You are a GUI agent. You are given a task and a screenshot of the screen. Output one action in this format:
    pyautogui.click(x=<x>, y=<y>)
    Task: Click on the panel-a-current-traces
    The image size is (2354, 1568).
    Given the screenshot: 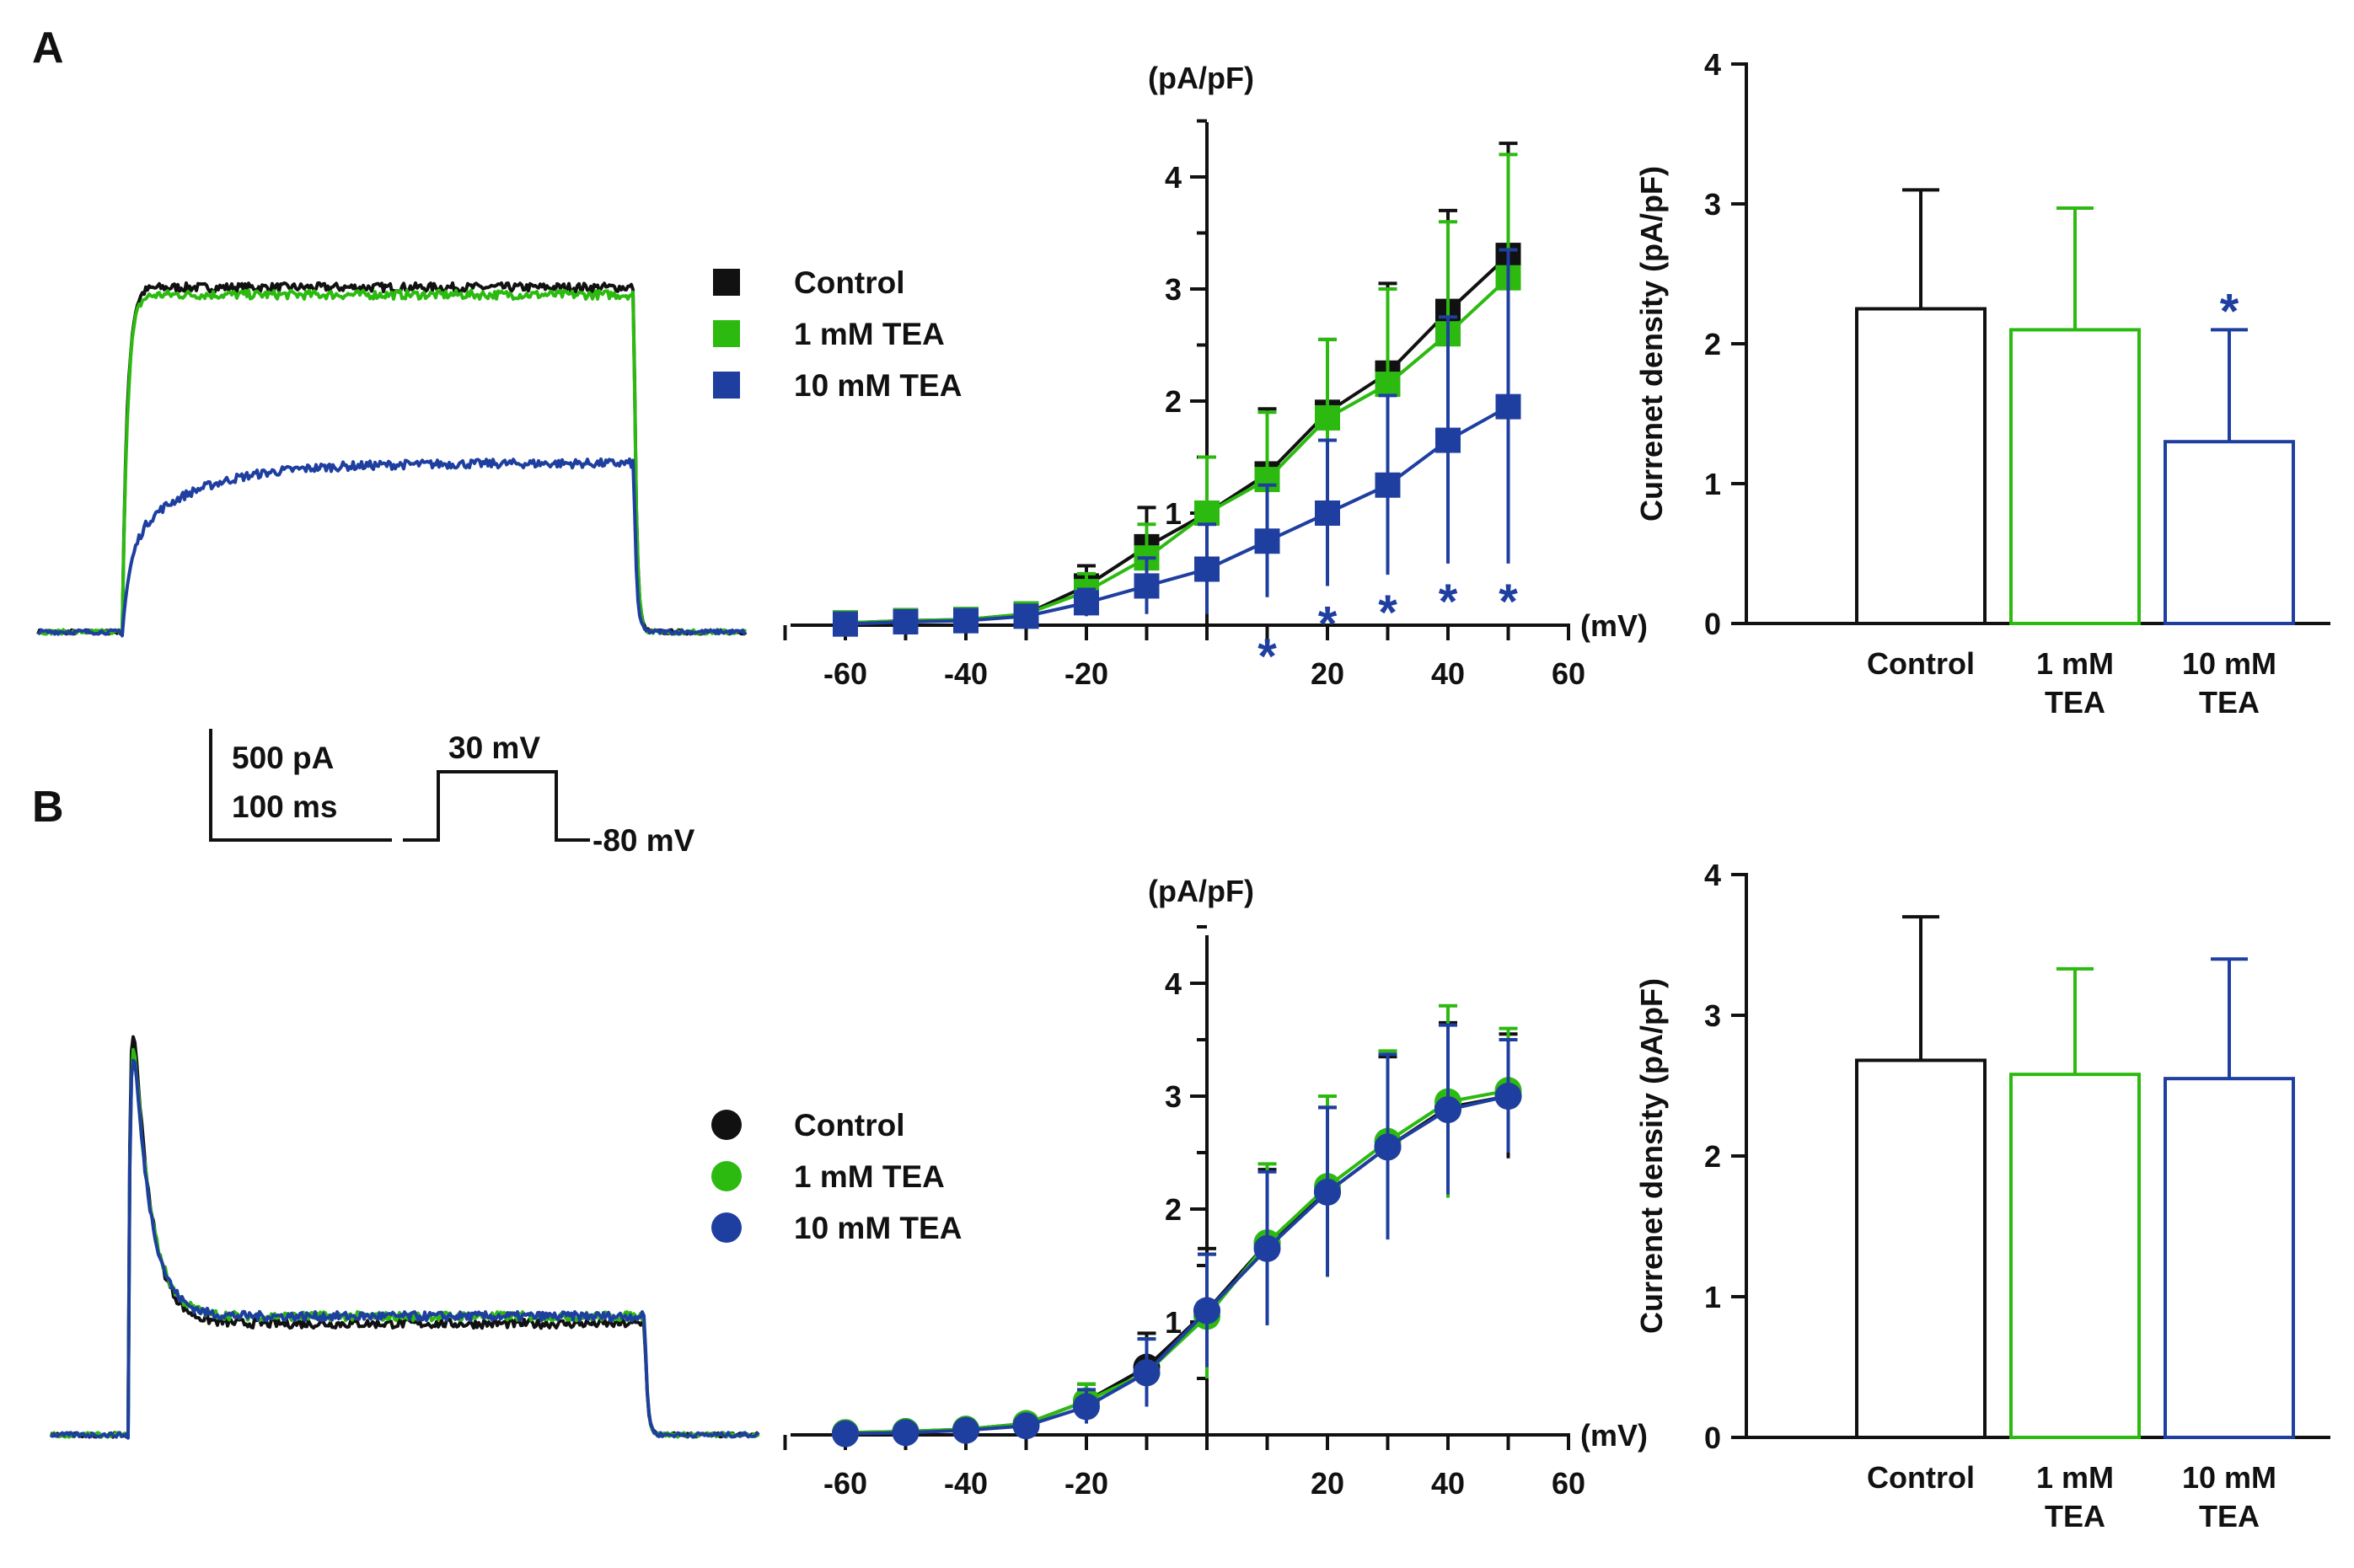 What is the action you would take?
    pyautogui.click(x=392, y=459)
    